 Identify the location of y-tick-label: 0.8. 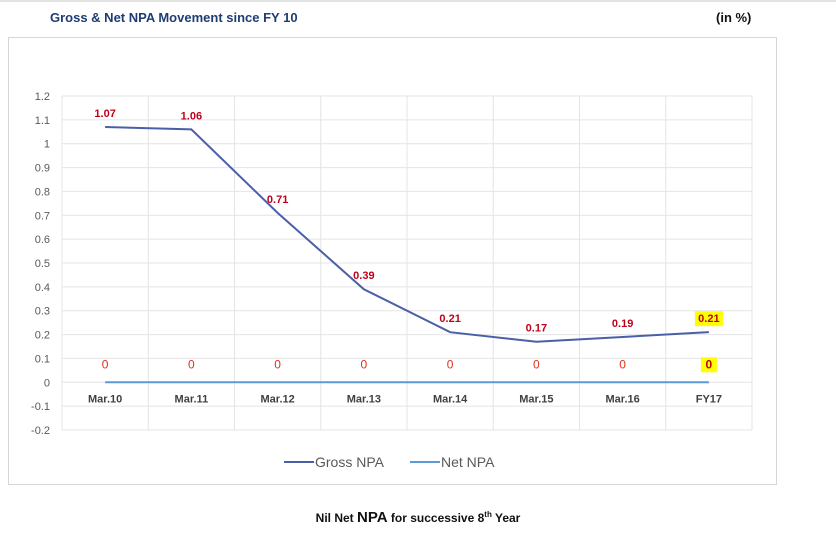
(42, 192).